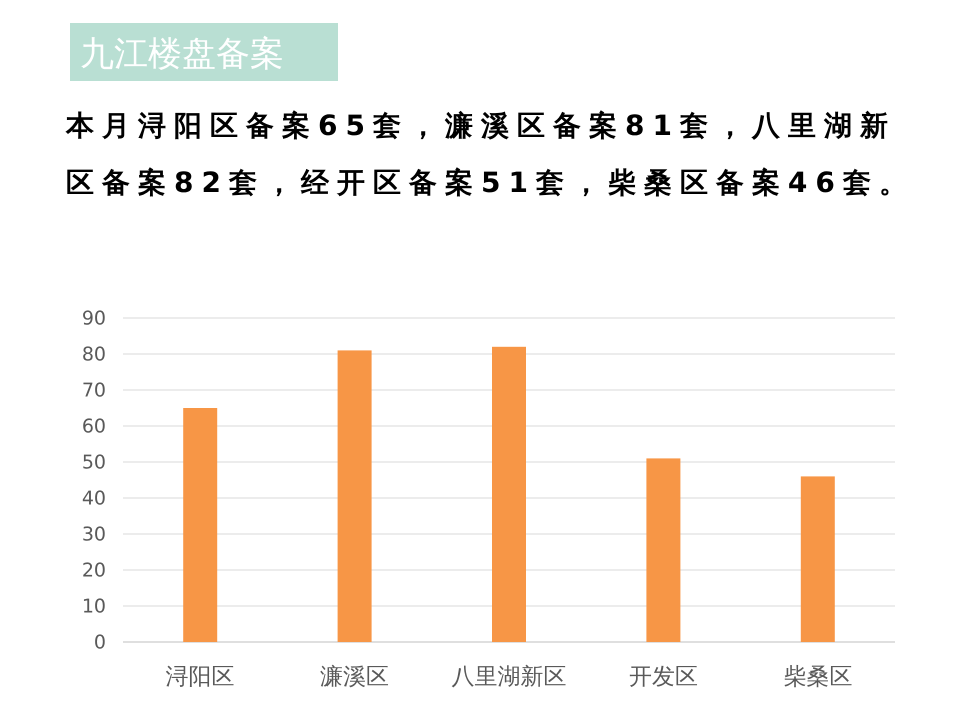  Describe the element at coordinates (817, 677) in the screenshot. I see `x-tick-label: 柴桑区` at that location.